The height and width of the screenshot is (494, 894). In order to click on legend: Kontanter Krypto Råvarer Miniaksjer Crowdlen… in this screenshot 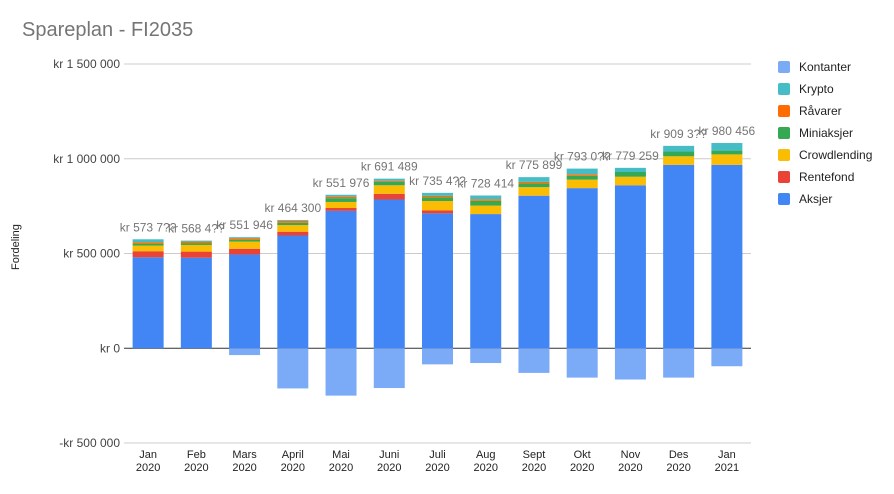, I will do `click(825, 133)`.